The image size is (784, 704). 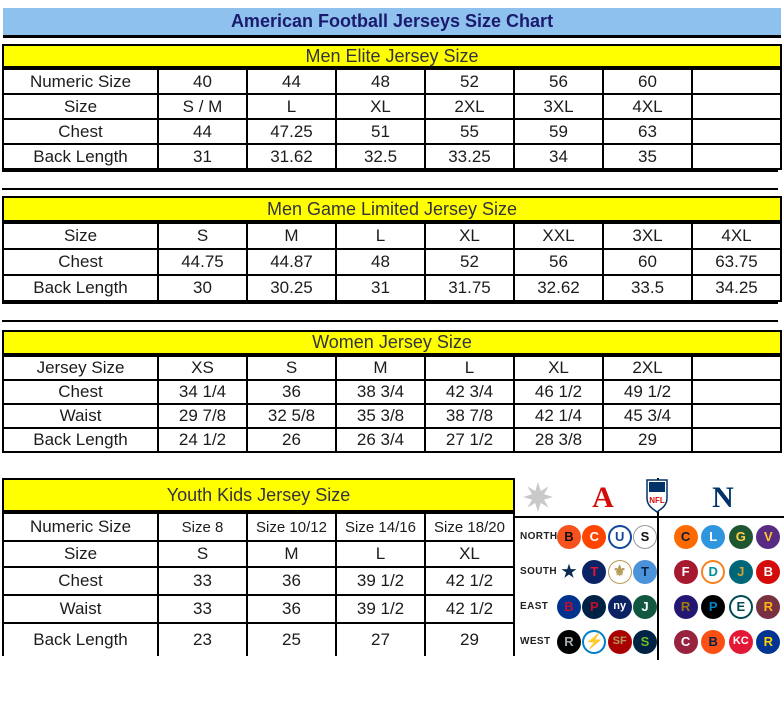 What do you see at coordinates (469, 131) in the screenshot?
I see `table-cell: 55` at bounding box center [469, 131].